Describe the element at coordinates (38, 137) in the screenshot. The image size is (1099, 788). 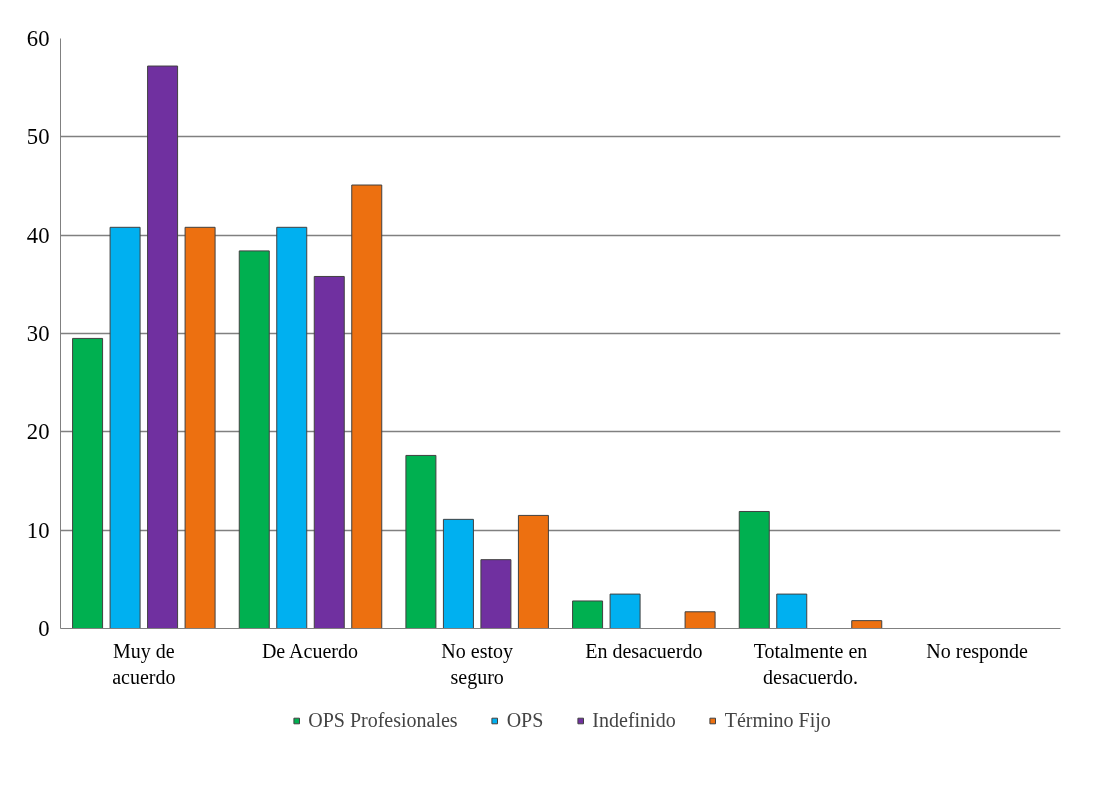
I see `y-tick-label: 50` at that location.